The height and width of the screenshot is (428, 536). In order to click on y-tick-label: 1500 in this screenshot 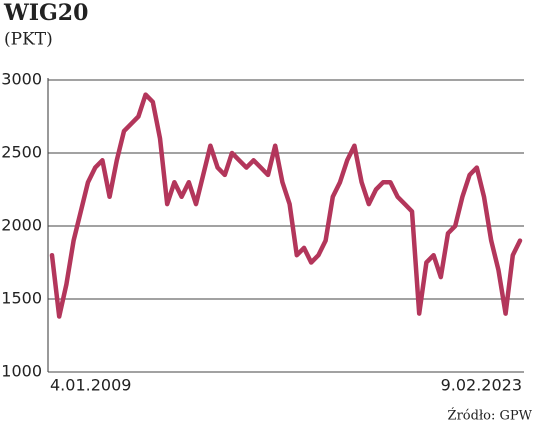, I will do `click(21, 298)`.